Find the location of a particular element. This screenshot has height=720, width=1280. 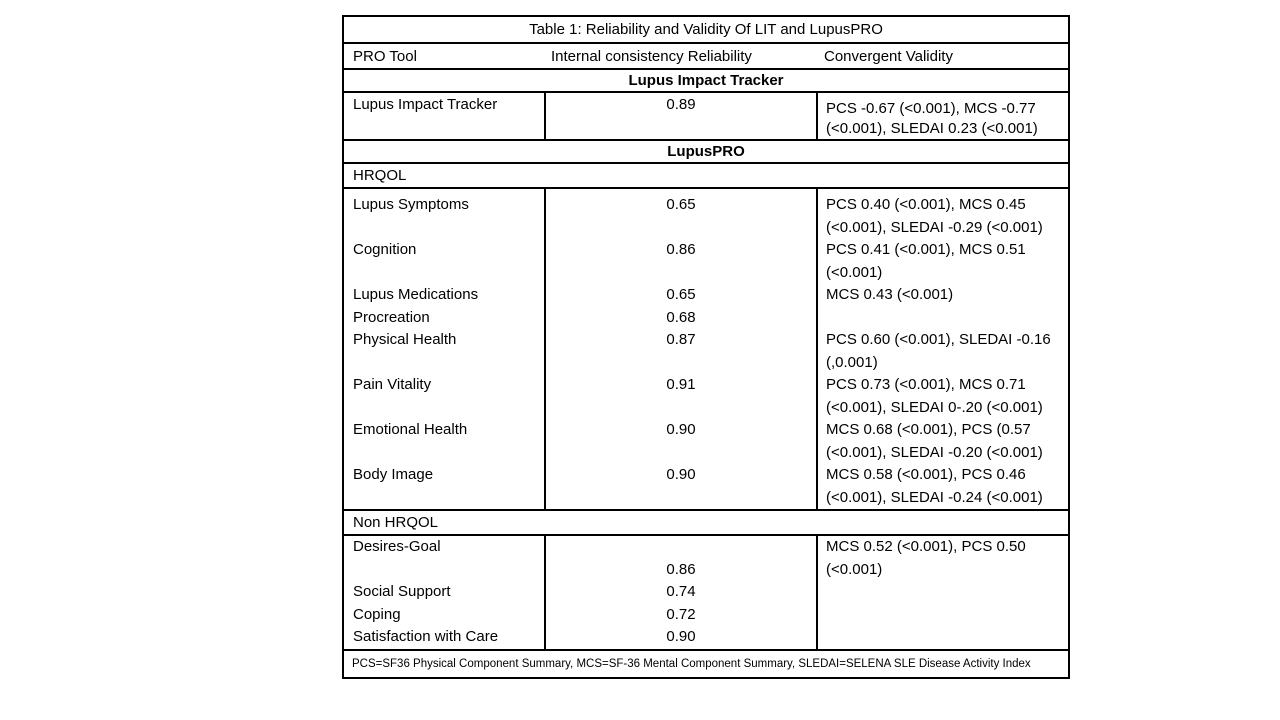

cell-value: 0.74 is located at coordinates (681, 591).